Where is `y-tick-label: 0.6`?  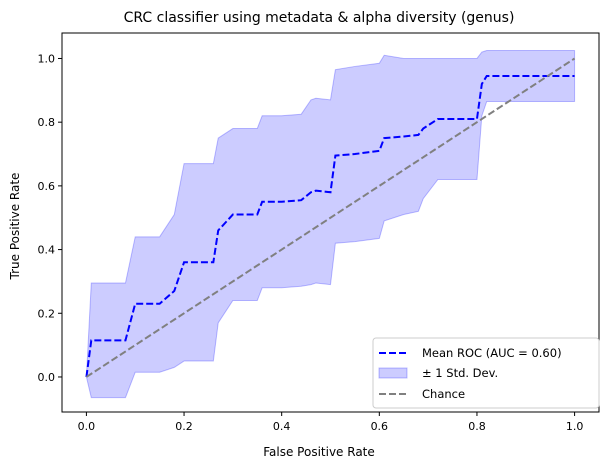 y-tick-label: 0.6 is located at coordinates (47, 186).